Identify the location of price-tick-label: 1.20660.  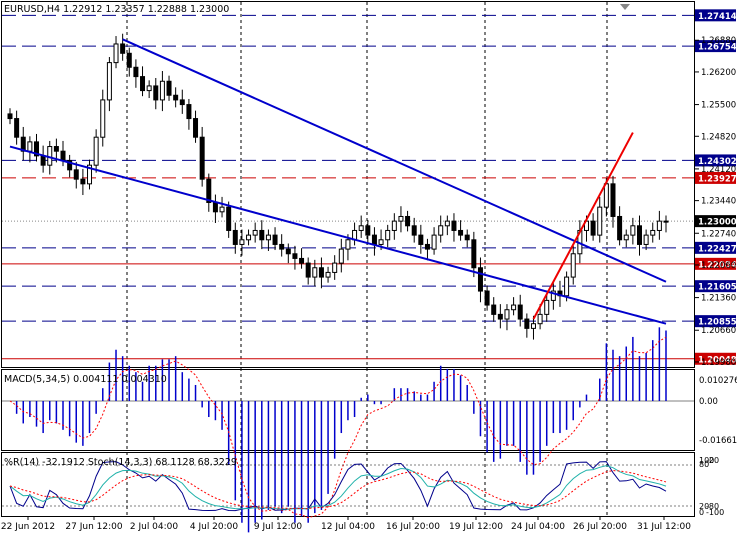
(718, 331).